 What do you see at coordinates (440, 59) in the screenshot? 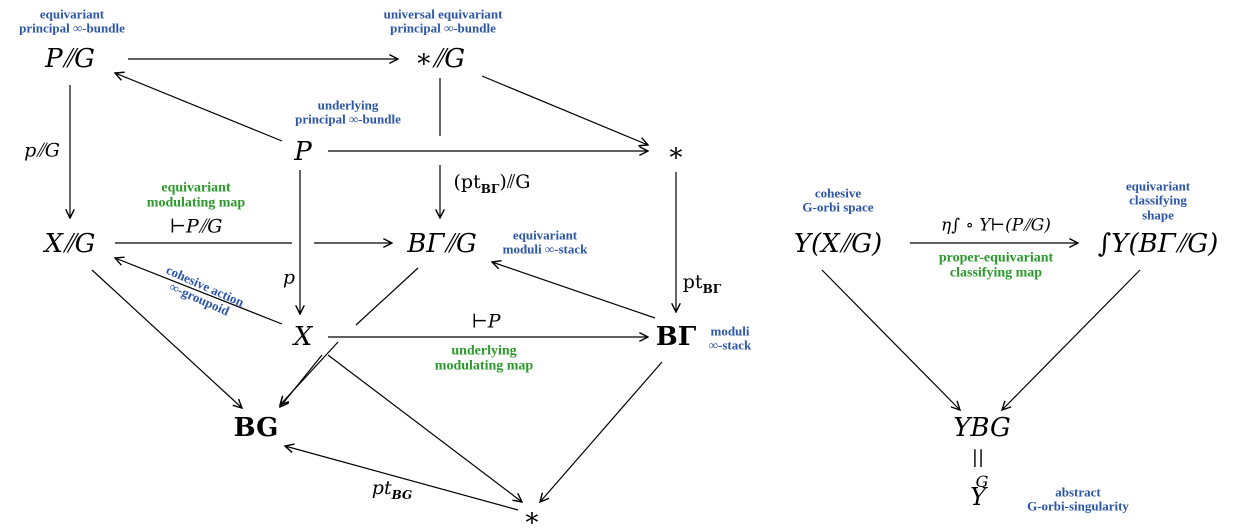
I see `node-star-mod-g: ∗⫽G` at bounding box center [440, 59].